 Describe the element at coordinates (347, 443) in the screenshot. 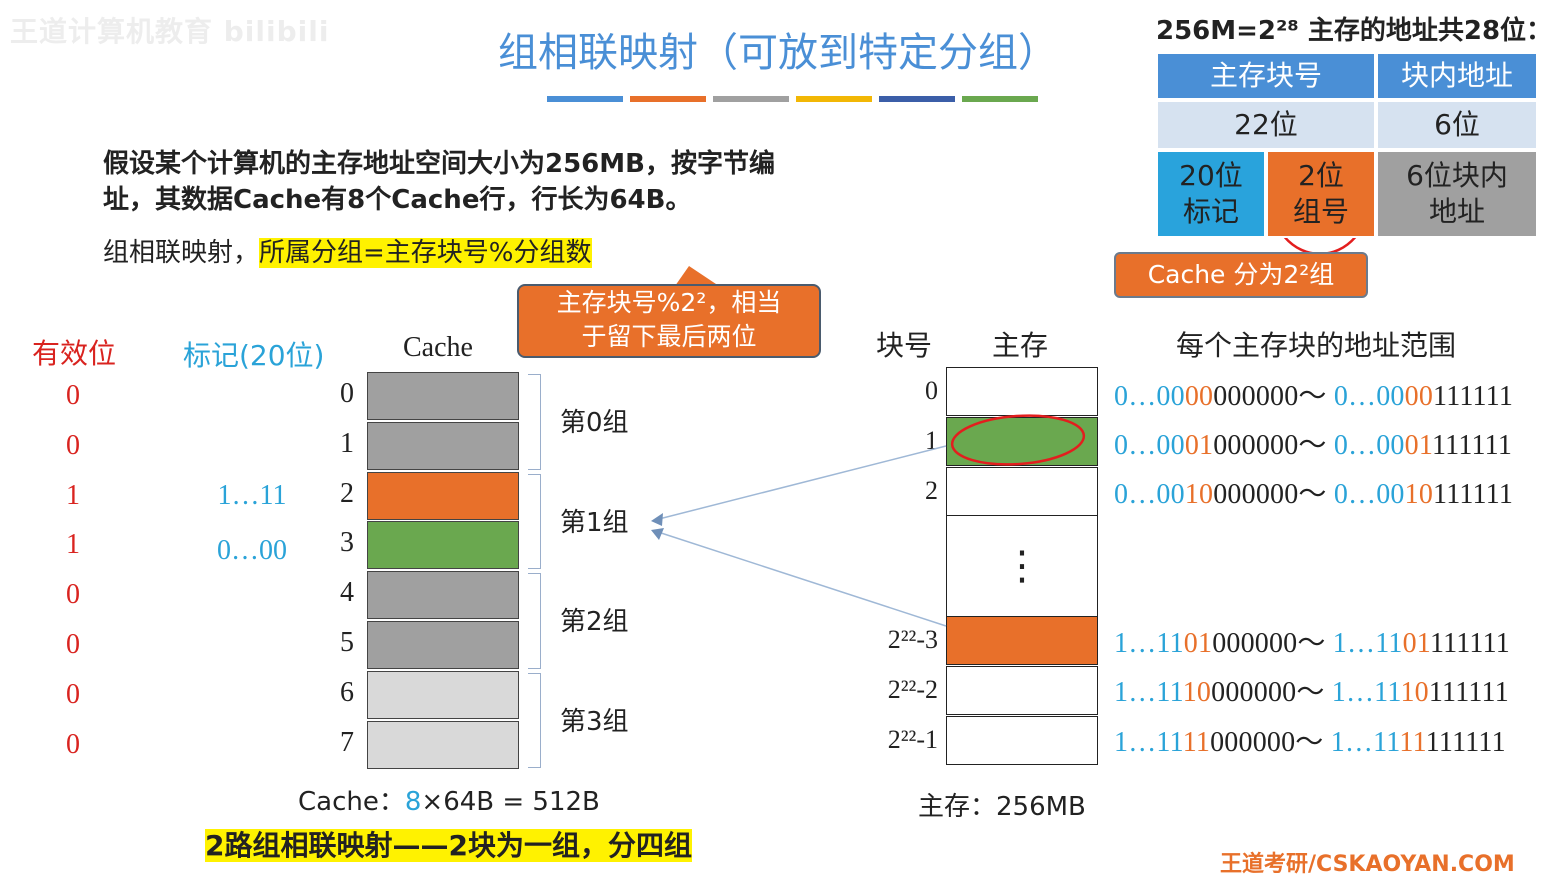

I see `cache-line-index: 1` at that location.